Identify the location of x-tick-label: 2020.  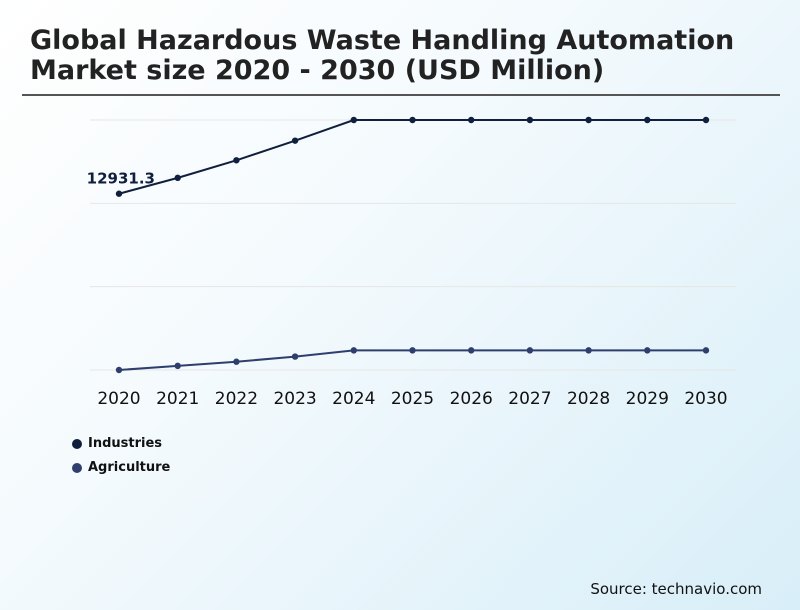
(118, 399).